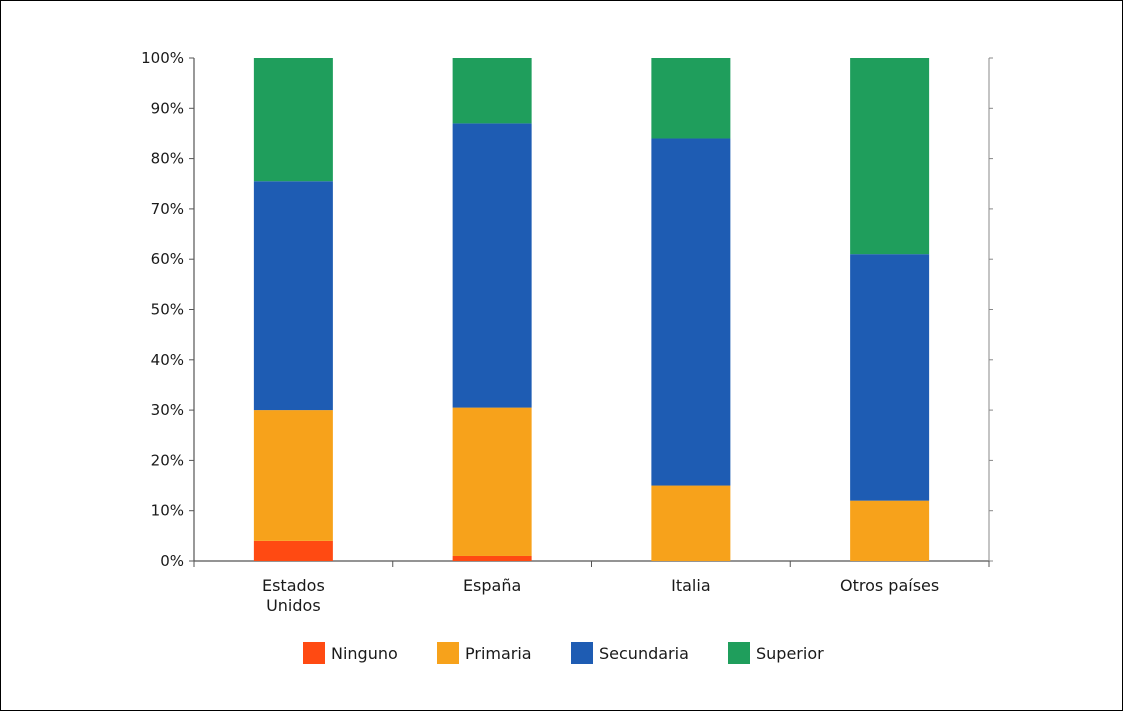  I want to click on y-tick-label: 90%, so click(167, 108).